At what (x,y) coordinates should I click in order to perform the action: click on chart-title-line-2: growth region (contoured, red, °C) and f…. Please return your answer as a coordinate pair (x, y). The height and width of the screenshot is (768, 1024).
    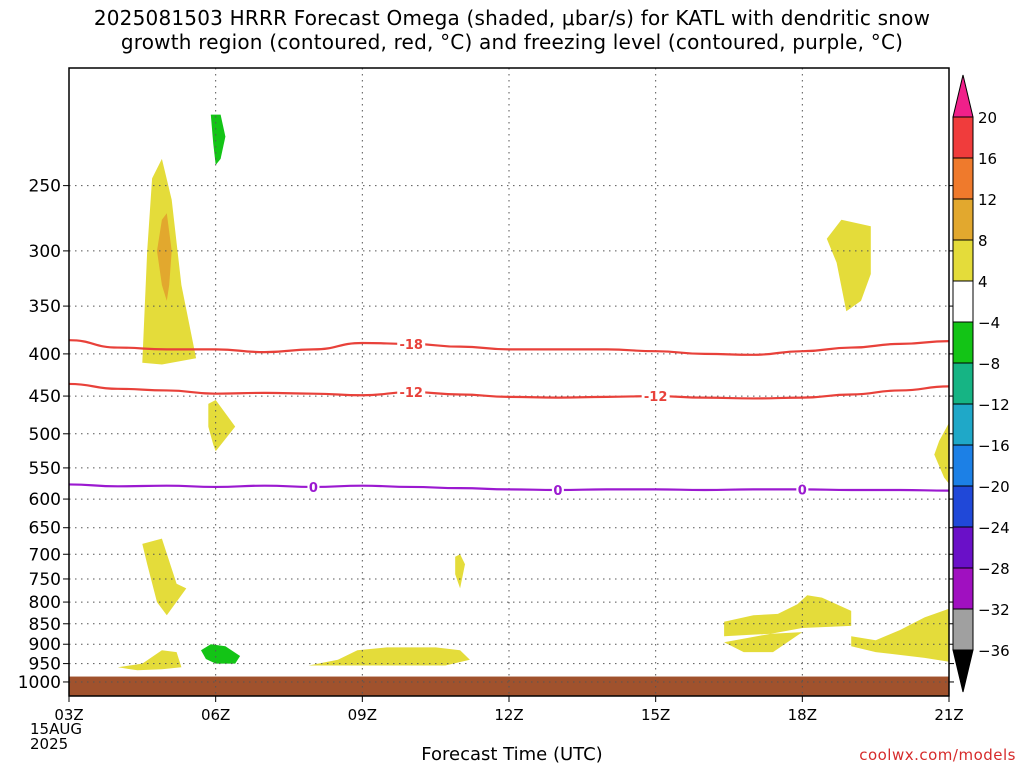
    Looking at the image, I should click on (512, 42).